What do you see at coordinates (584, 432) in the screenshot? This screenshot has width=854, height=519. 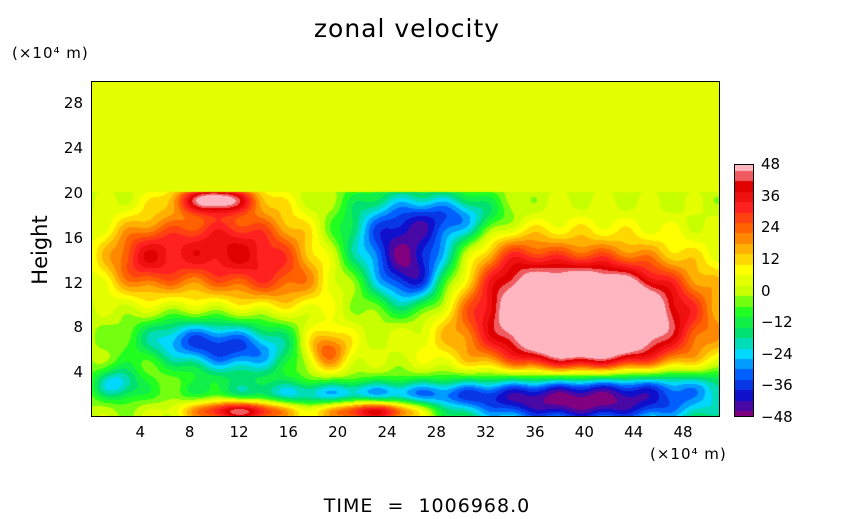 I see `x-tick-label: 40` at bounding box center [584, 432].